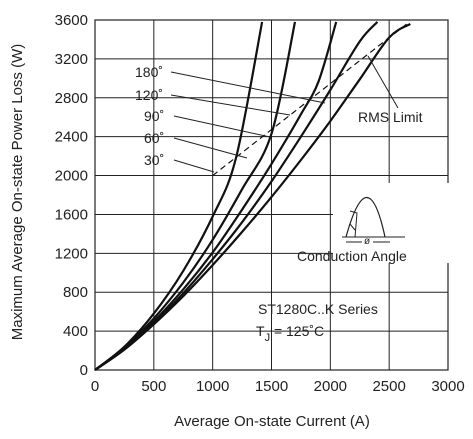  Describe the element at coordinates (71, 253) in the screenshot. I see `y-tick-label: 1200` at that location.